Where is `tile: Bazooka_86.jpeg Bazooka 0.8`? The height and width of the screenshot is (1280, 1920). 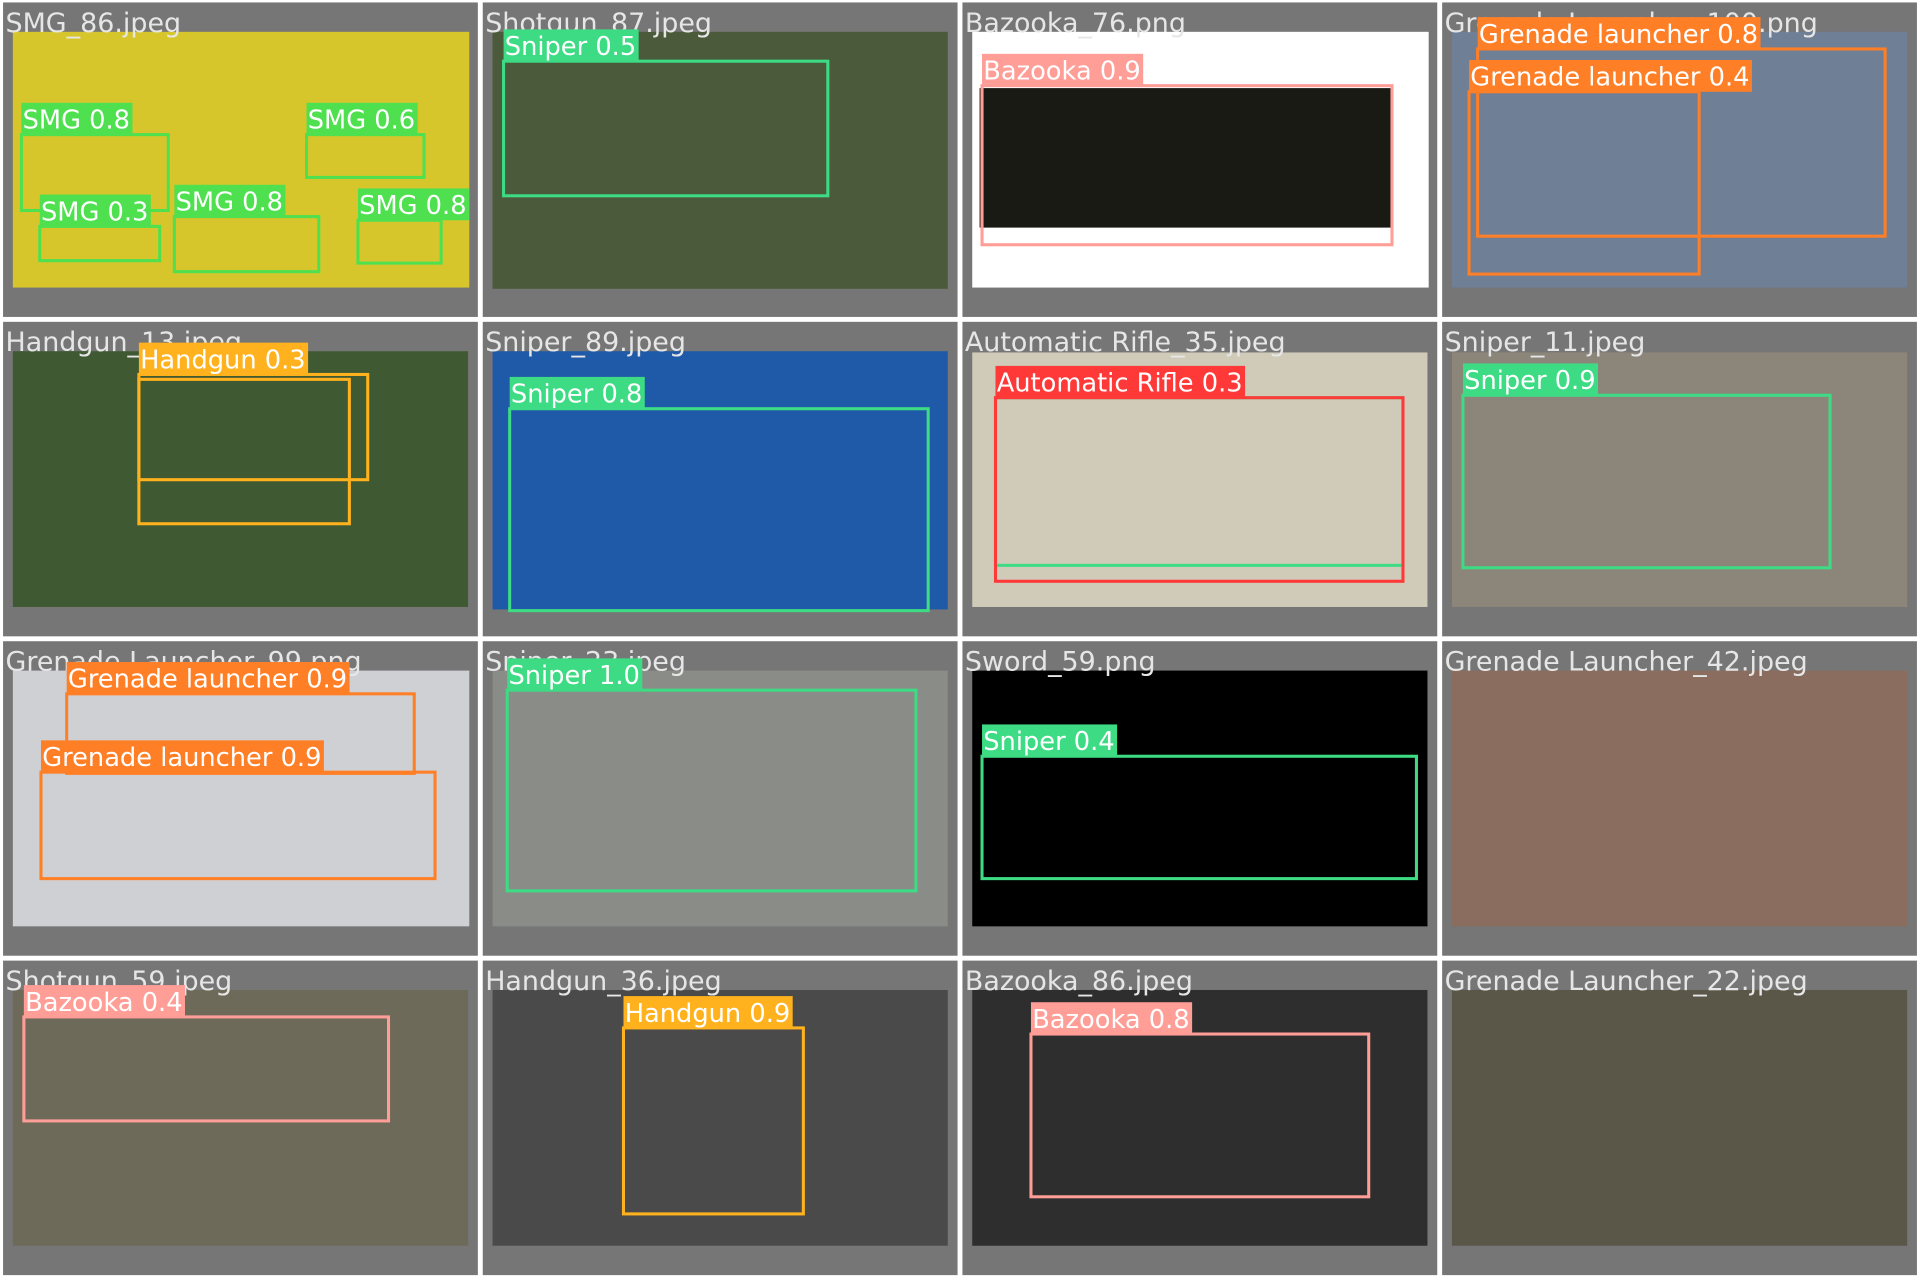 tile: Bazooka_86.jpeg Bazooka 0.8 is located at coordinates (1200, 1118).